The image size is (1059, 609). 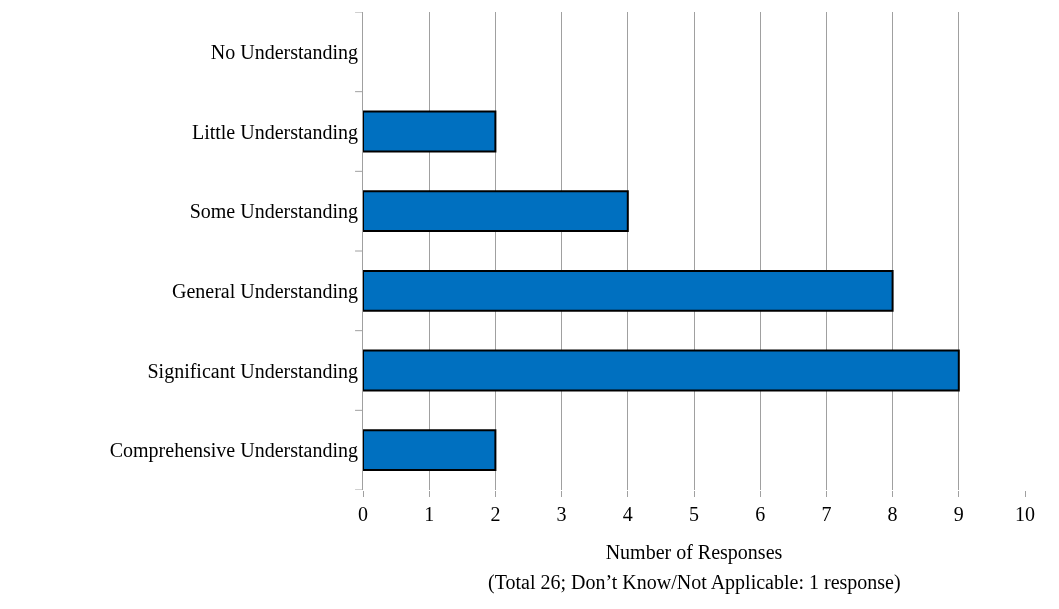 I want to click on x-tick-label: 6, so click(x=760, y=514).